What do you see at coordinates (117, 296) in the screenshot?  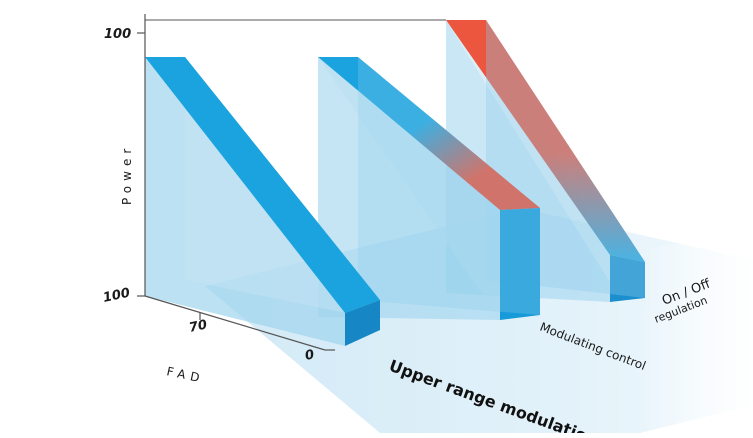 I see `x-tick-100: 100` at bounding box center [117, 296].